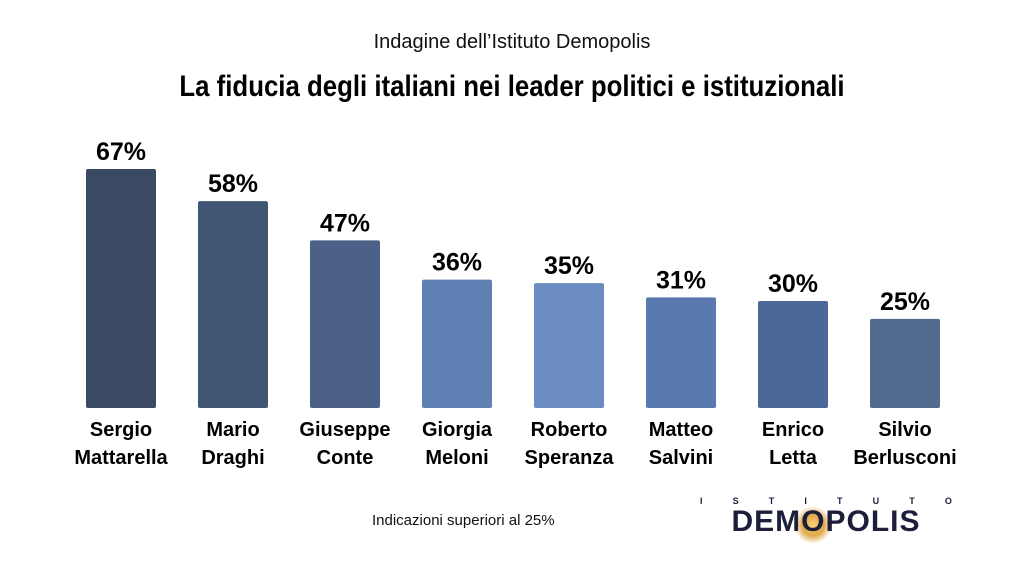 The height and width of the screenshot is (576, 1024). Describe the element at coordinates (681, 458) in the screenshot. I see `category-label: Salvini` at that location.